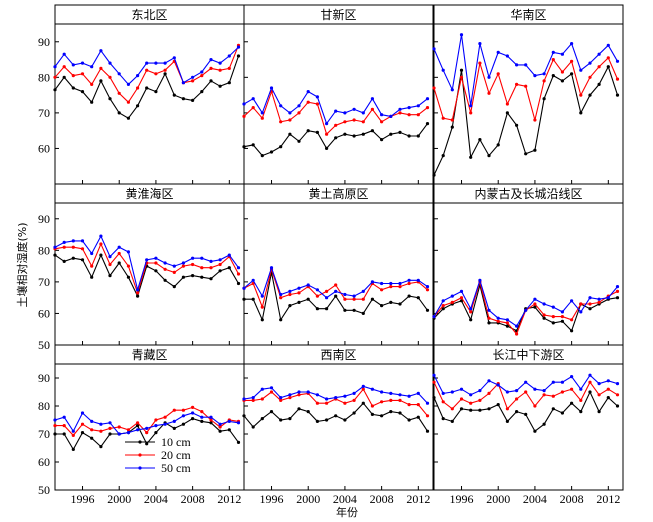 This screenshot has width=653, height=522. What do you see at coordinates (528, 425) in the screenshot?
I see `panel-9: 长江中下游区 1996 2000 2004 2008 2012` at bounding box center [528, 425].